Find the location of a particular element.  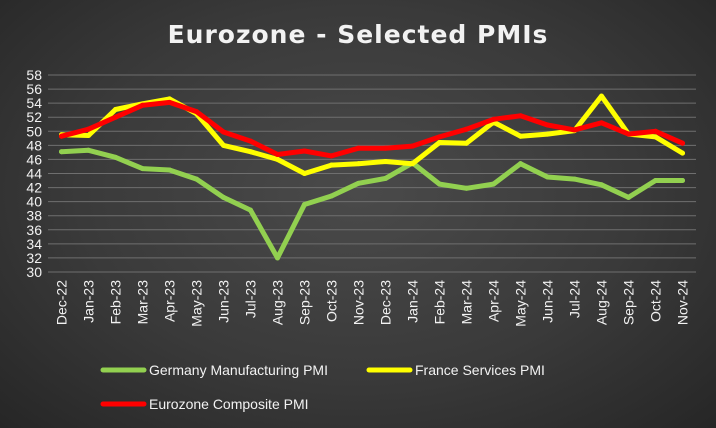

x-tick-label: Feb-23 is located at coordinates (116, 302).